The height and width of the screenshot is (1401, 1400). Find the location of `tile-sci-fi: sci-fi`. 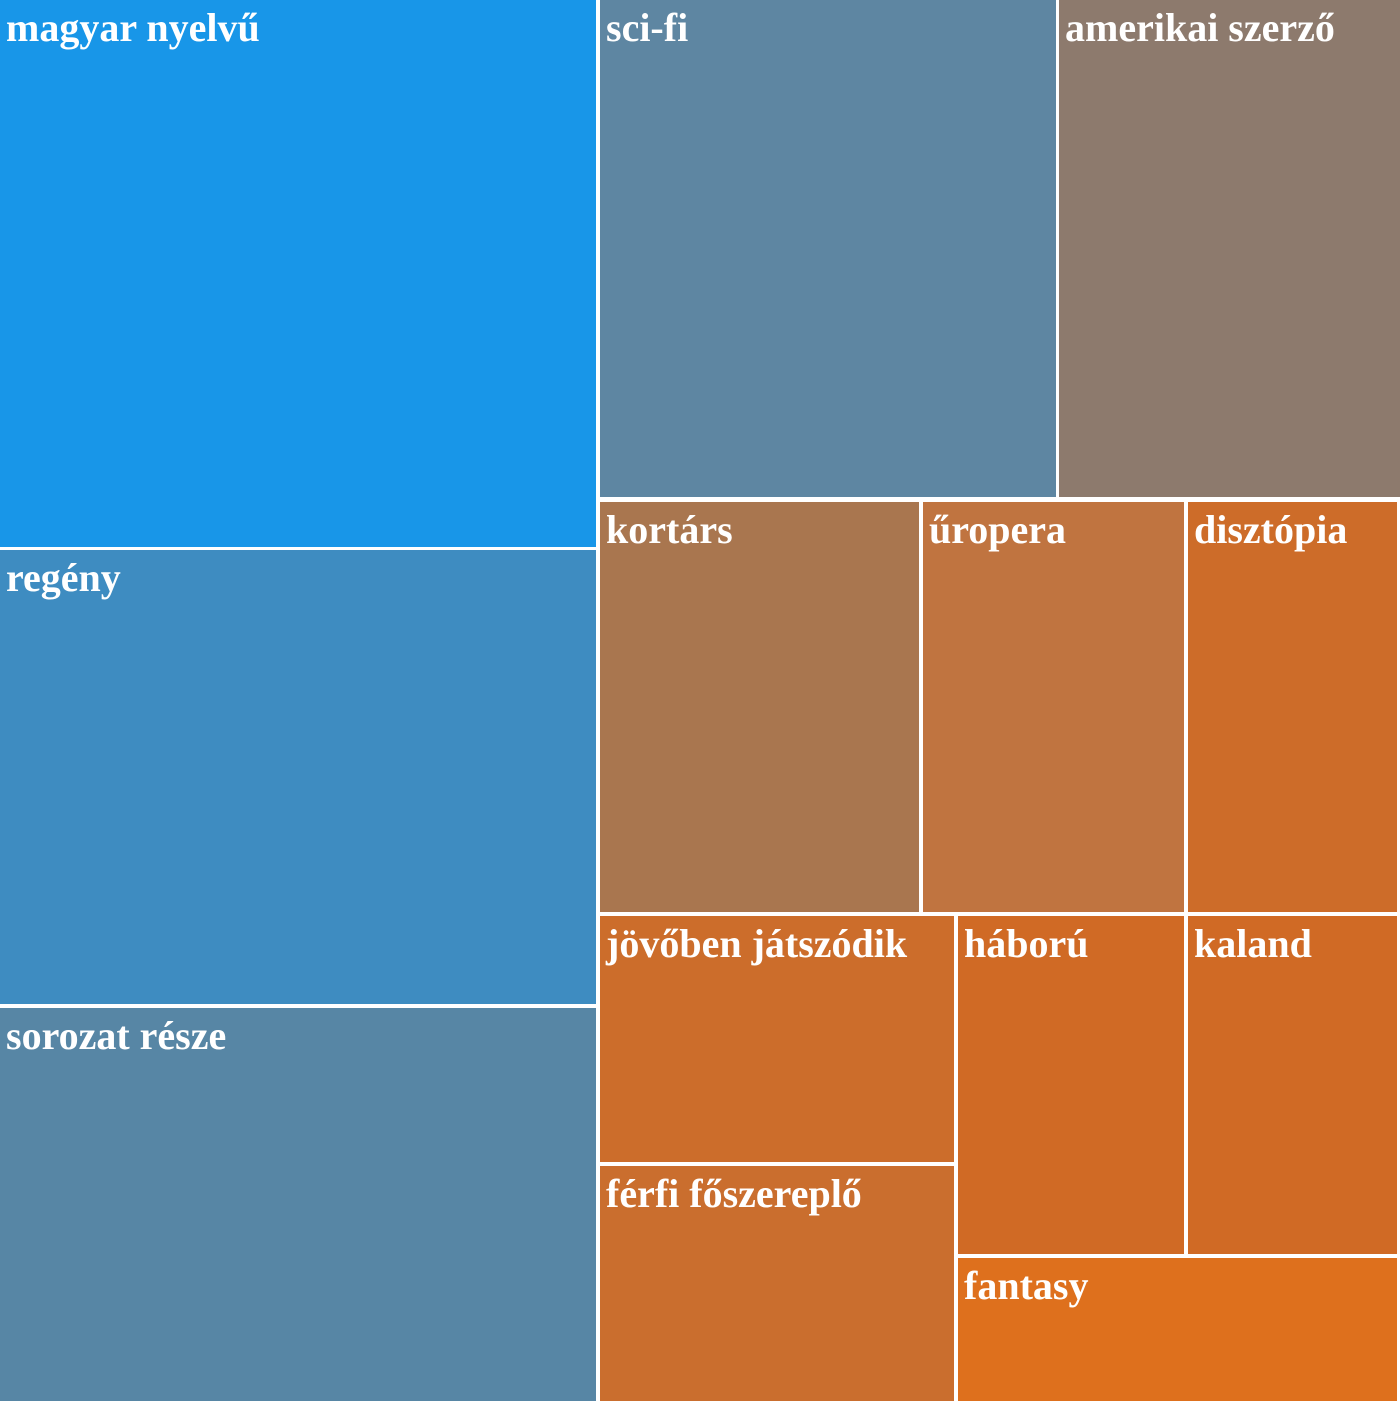

tile-sci-fi: sci-fi is located at coordinates (828, 248).